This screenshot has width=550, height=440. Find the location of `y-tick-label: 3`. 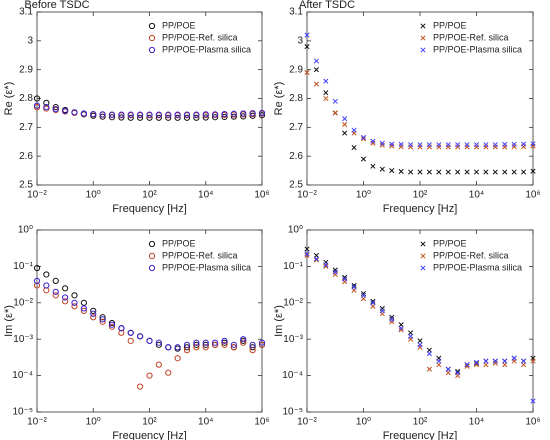

y-tick-label: 3 is located at coordinates (300, 40).